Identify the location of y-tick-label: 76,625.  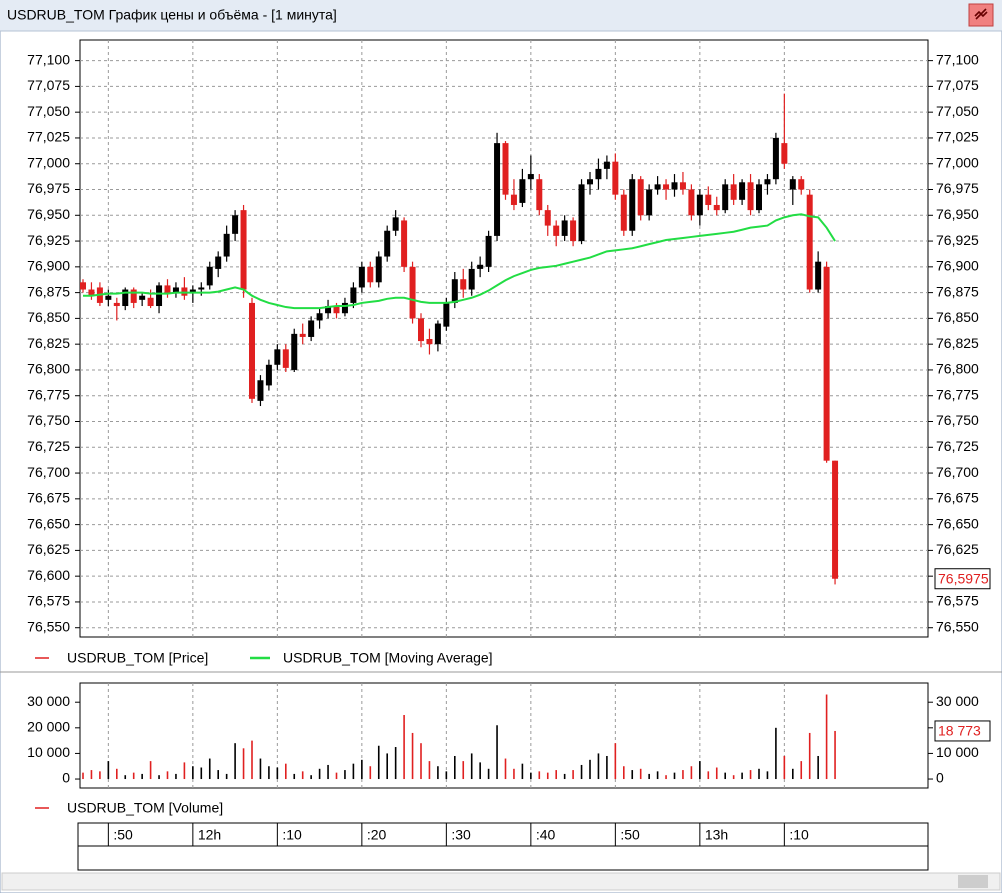
(48, 549).